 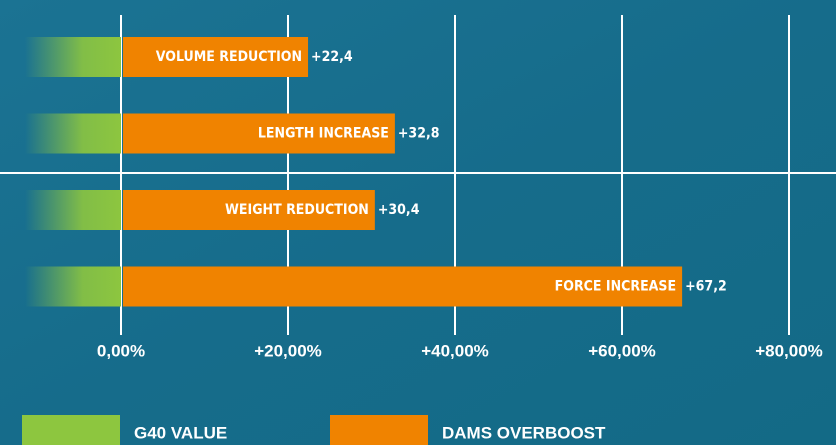 I want to click on x-tick-label: +40,00%, so click(x=455, y=350).